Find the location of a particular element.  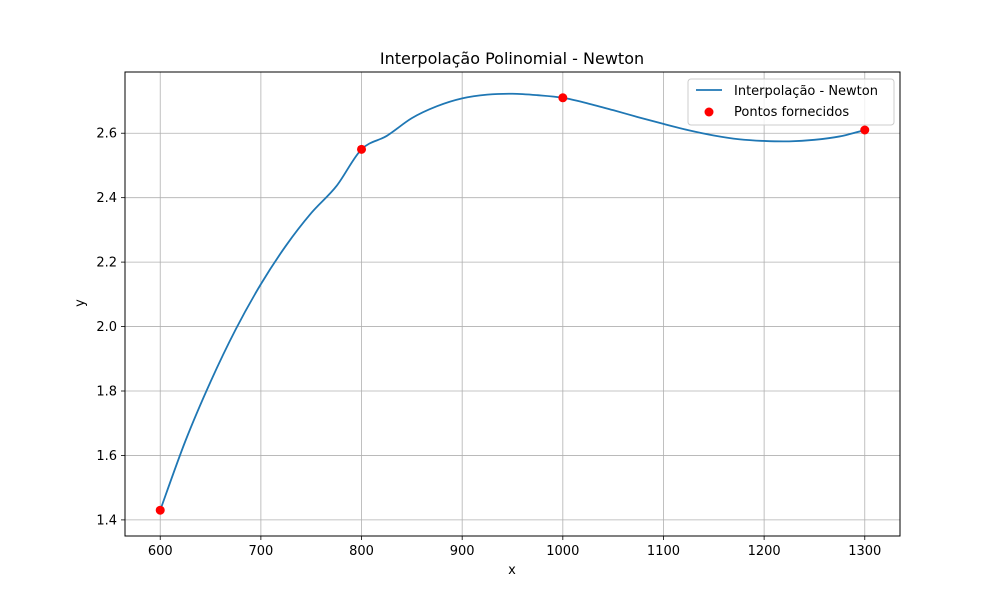

y-tick-label: 2.6 is located at coordinates (106, 134).